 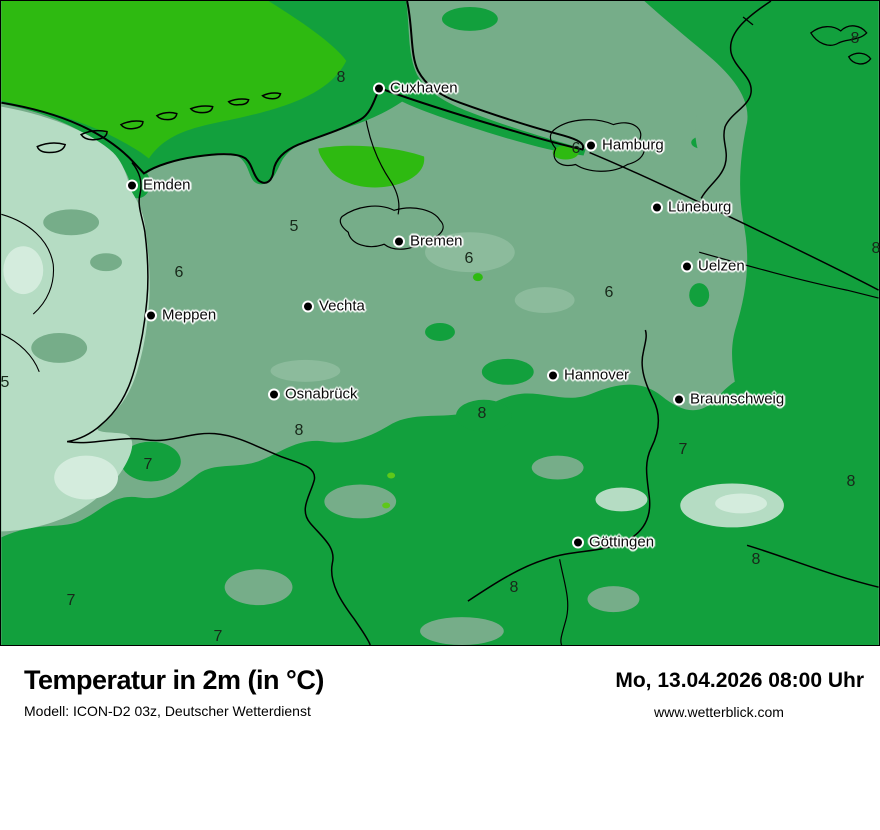 I want to click on sea-warm-bay, so click(x=371, y=166).